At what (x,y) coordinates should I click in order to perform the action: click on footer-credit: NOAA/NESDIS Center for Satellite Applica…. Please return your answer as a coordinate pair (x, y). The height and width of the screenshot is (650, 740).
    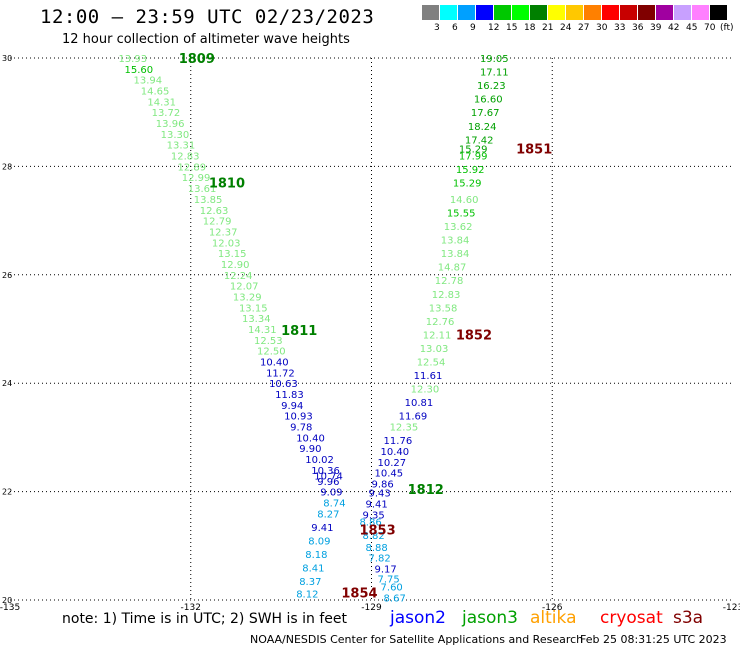
    Looking at the image, I should click on (417, 639).